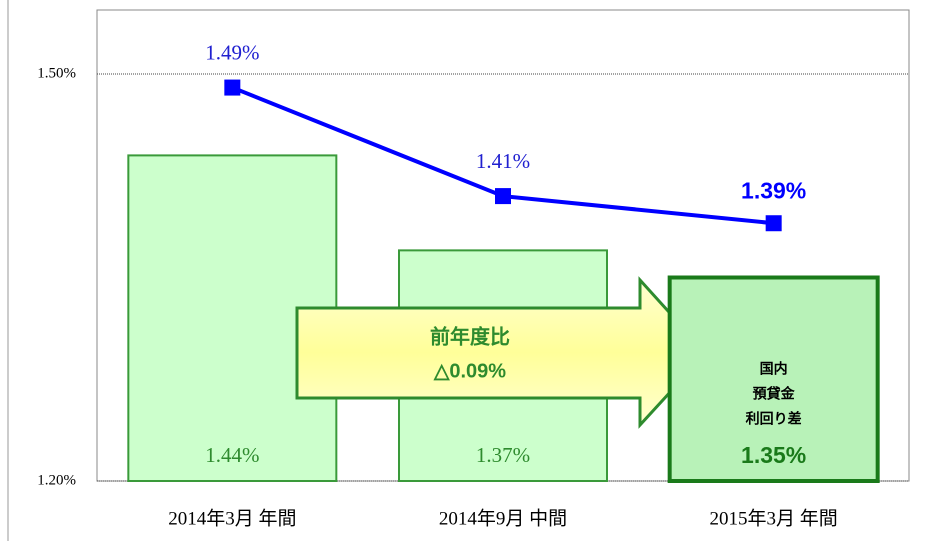 Image resolution: width=928 pixels, height=541 pixels. Describe the element at coordinates (232, 52) in the screenshot. I see `line-value-label: 1.49%` at that location.